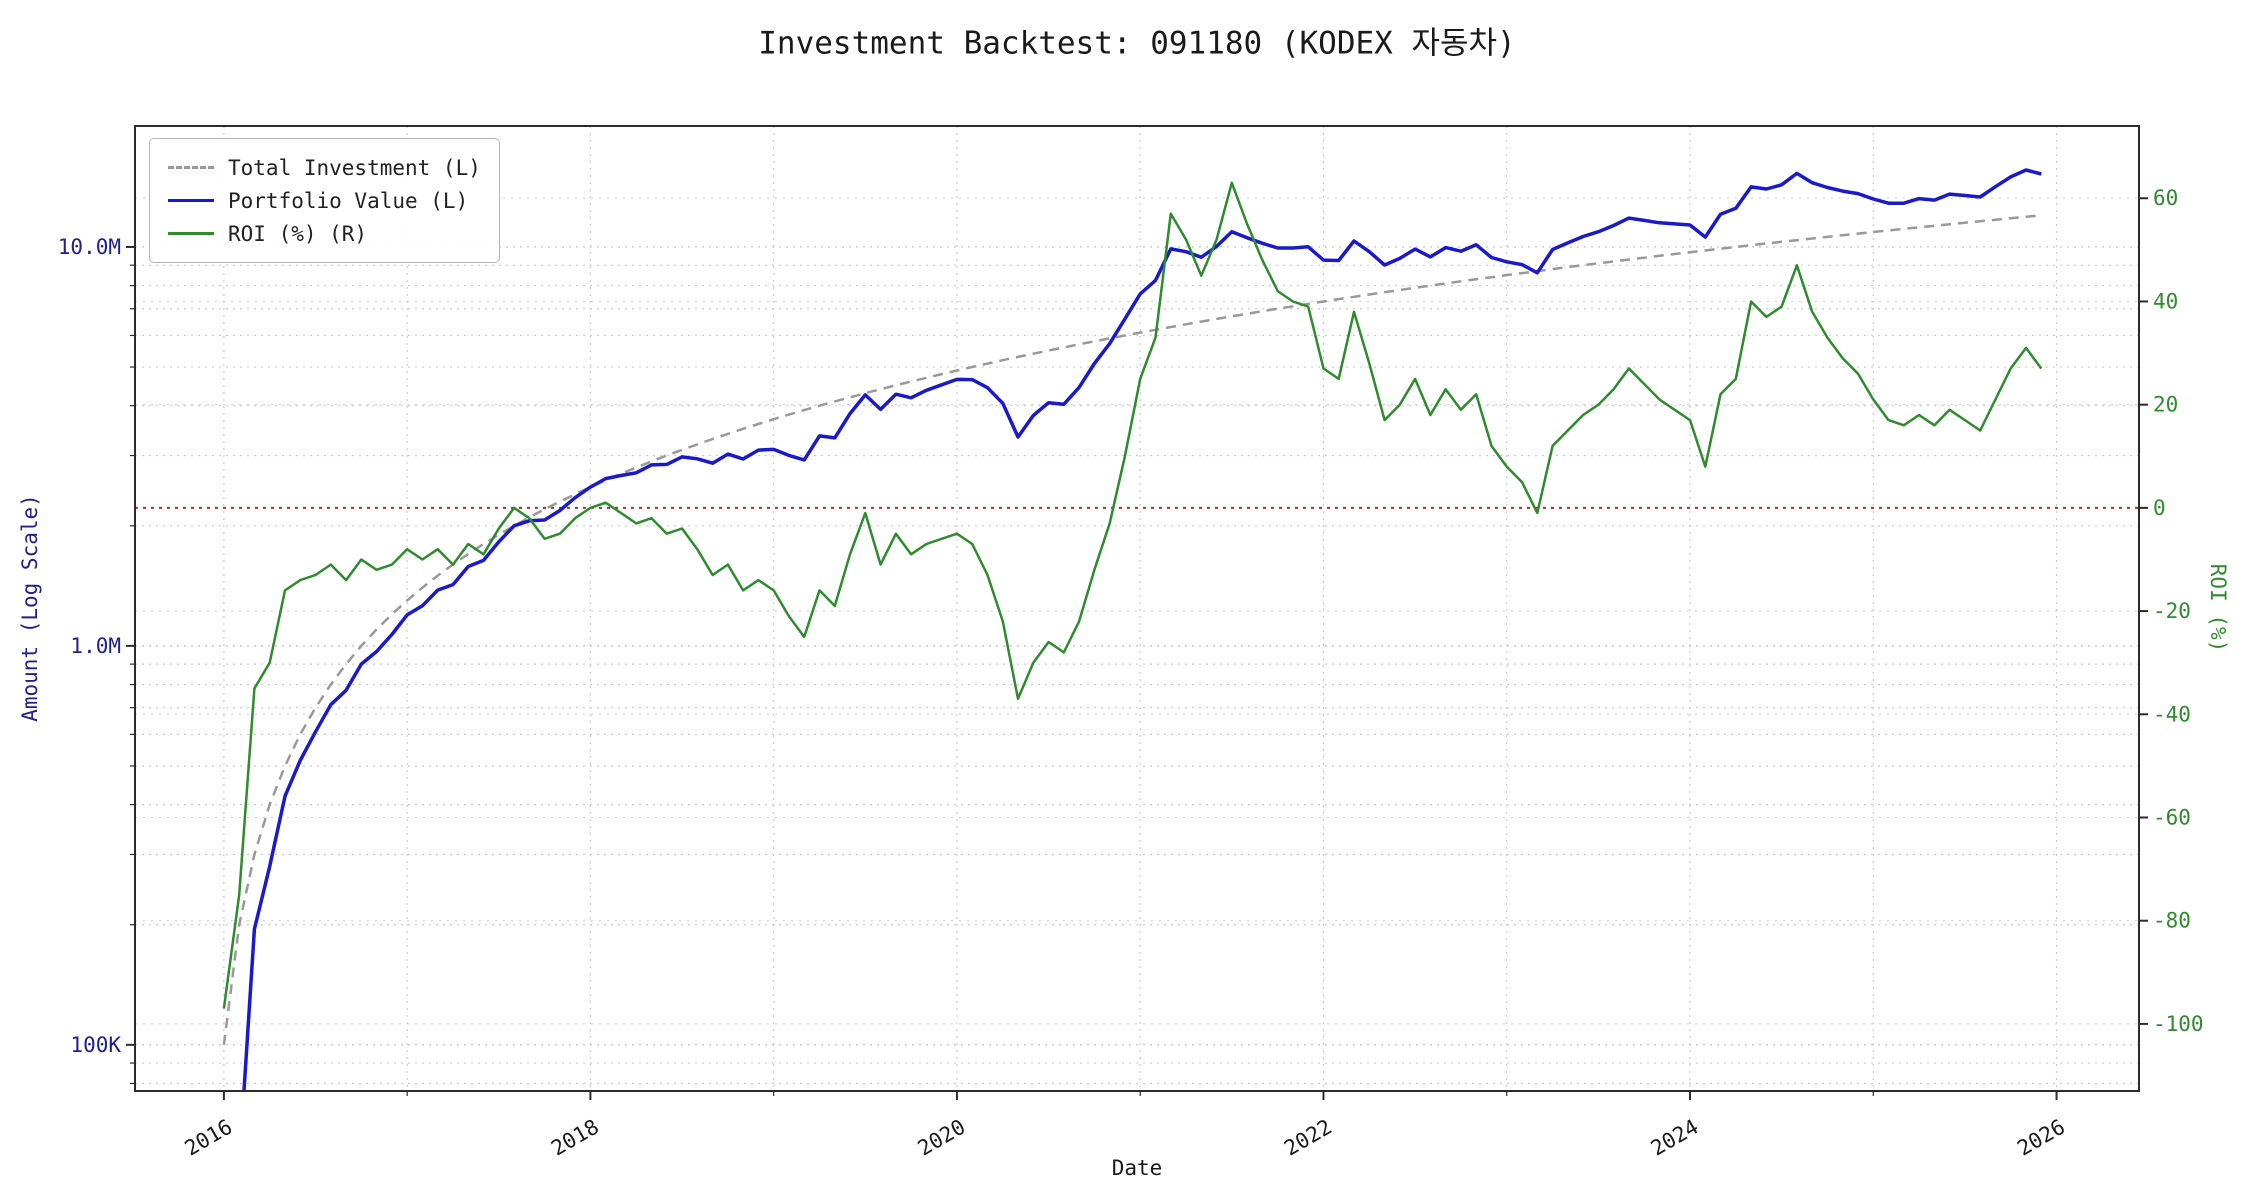  I want to click on legend-line-sample-dashed, so click(191, 167).